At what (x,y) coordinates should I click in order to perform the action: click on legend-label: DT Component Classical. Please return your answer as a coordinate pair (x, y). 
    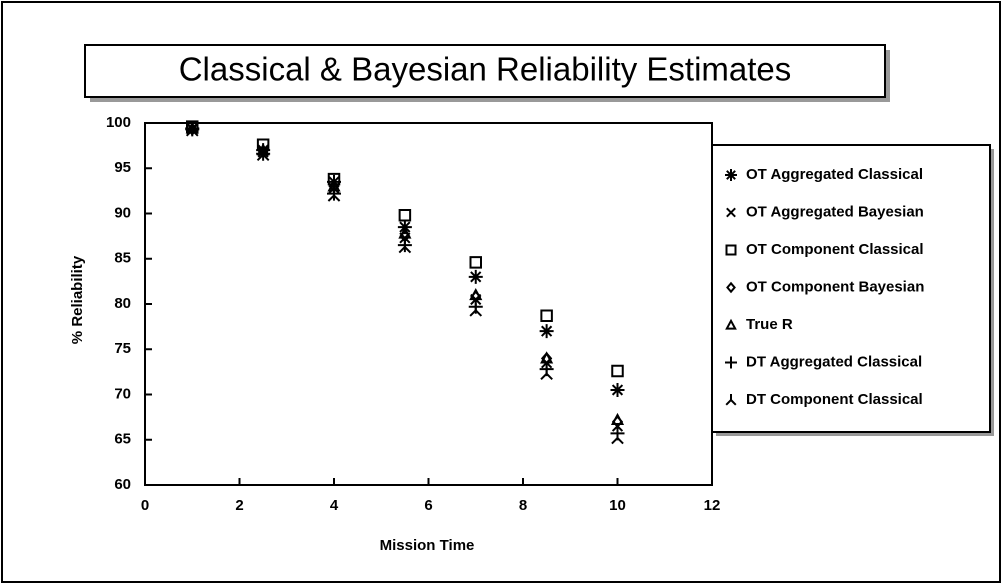
    Looking at the image, I should click on (834, 399).